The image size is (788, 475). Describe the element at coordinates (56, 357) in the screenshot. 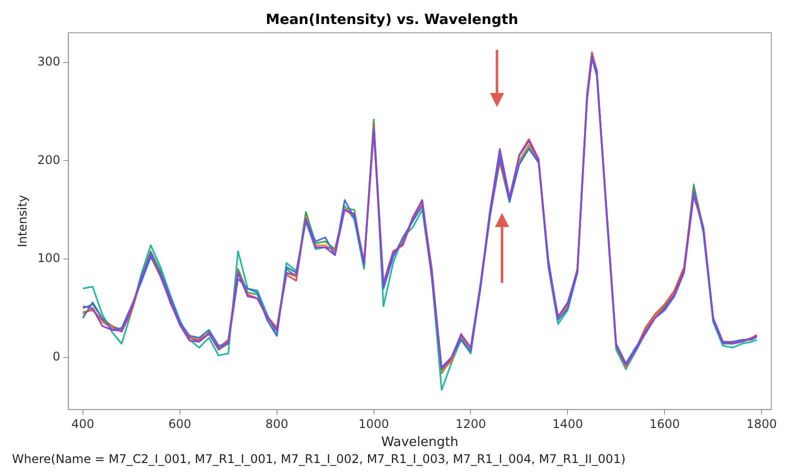

I see `y-tick-label: 0` at that location.